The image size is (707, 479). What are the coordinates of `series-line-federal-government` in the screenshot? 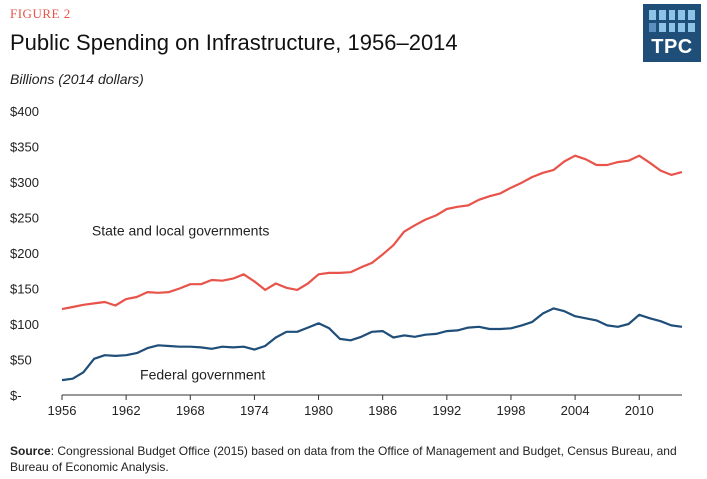 It's located at (372, 344).